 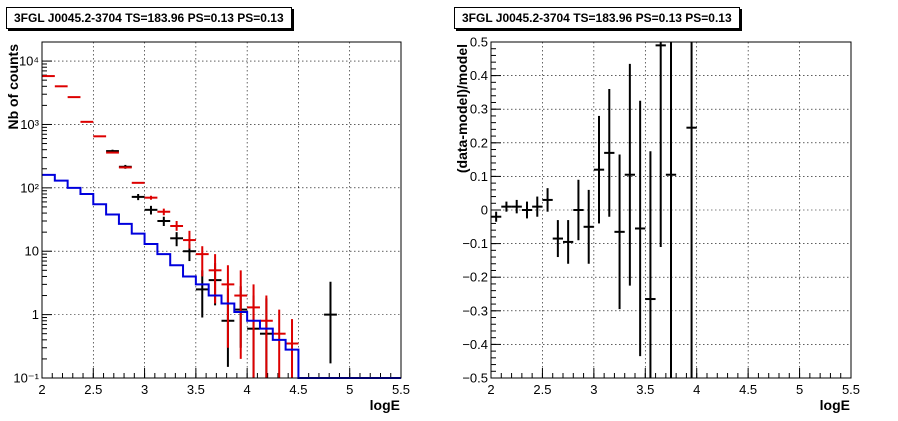 What do you see at coordinates (479, 75) in the screenshot?
I see `y-tick-label: 0.4` at bounding box center [479, 75].